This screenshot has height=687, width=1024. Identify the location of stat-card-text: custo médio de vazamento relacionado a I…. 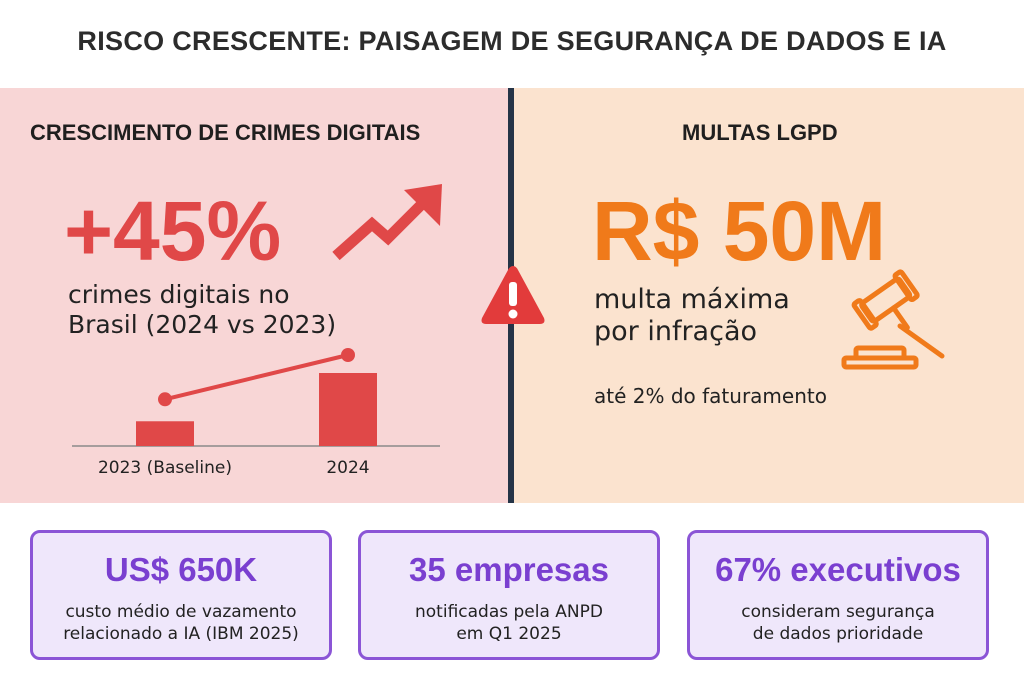
(181, 623).